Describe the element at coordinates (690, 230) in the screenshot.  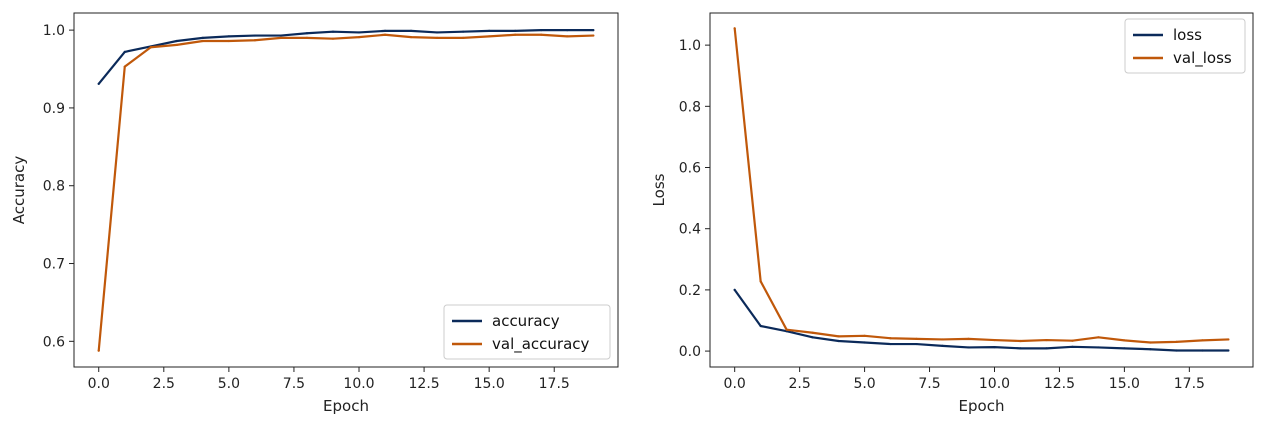
I see `y-tick-label: 0.4` at that location.